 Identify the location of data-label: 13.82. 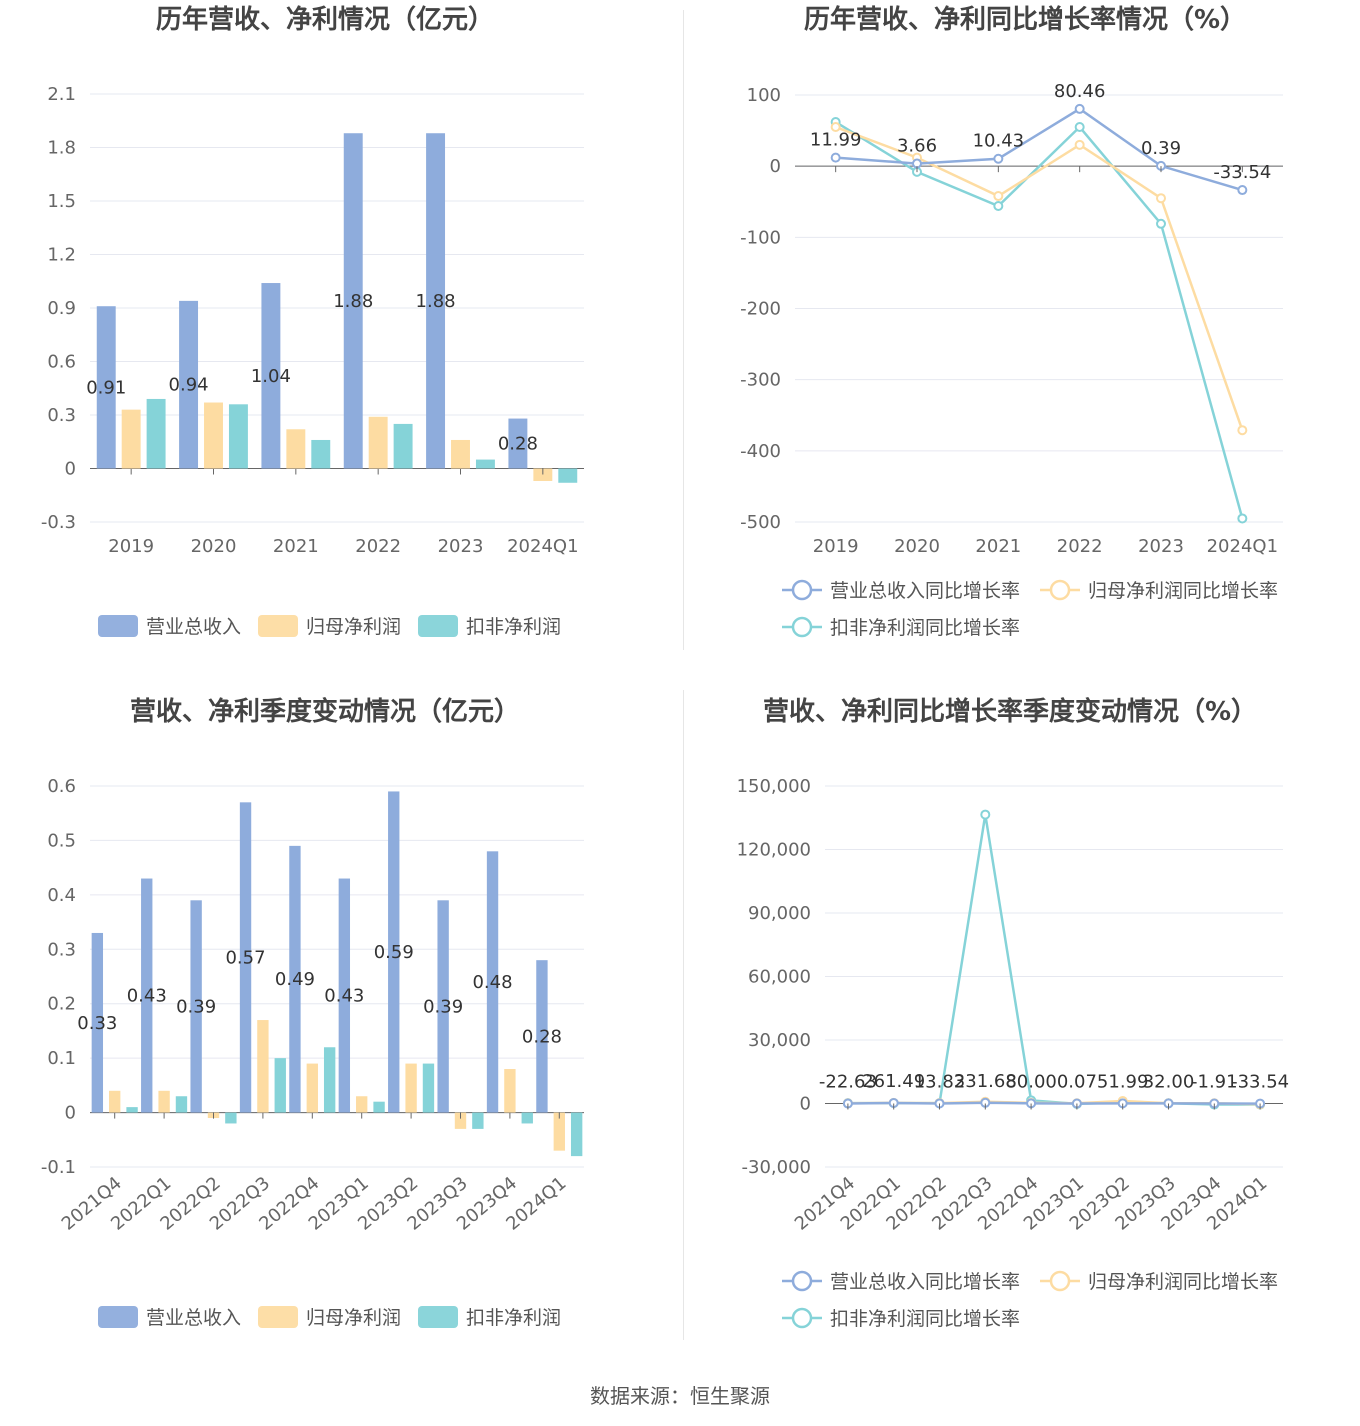
(940, 1081).